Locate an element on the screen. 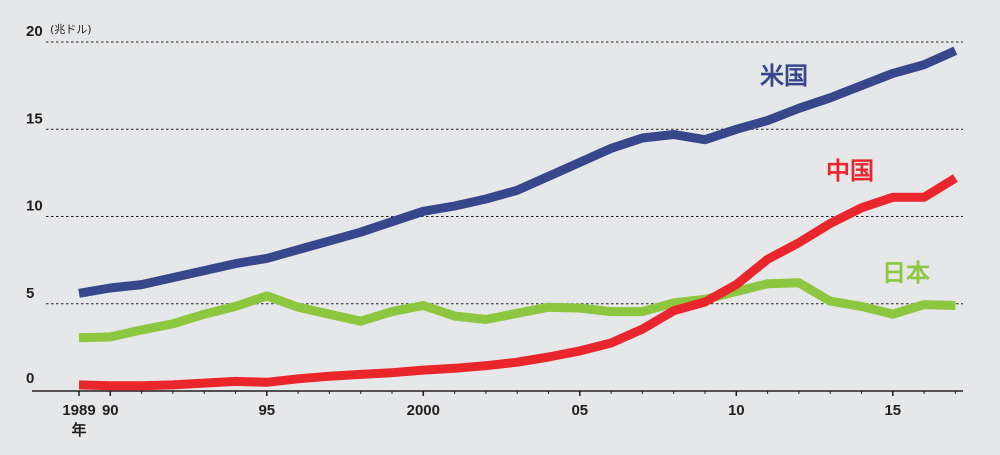 The image size is (1000, 455). x-tick-label: 95 is located at coordinates (266, 410).